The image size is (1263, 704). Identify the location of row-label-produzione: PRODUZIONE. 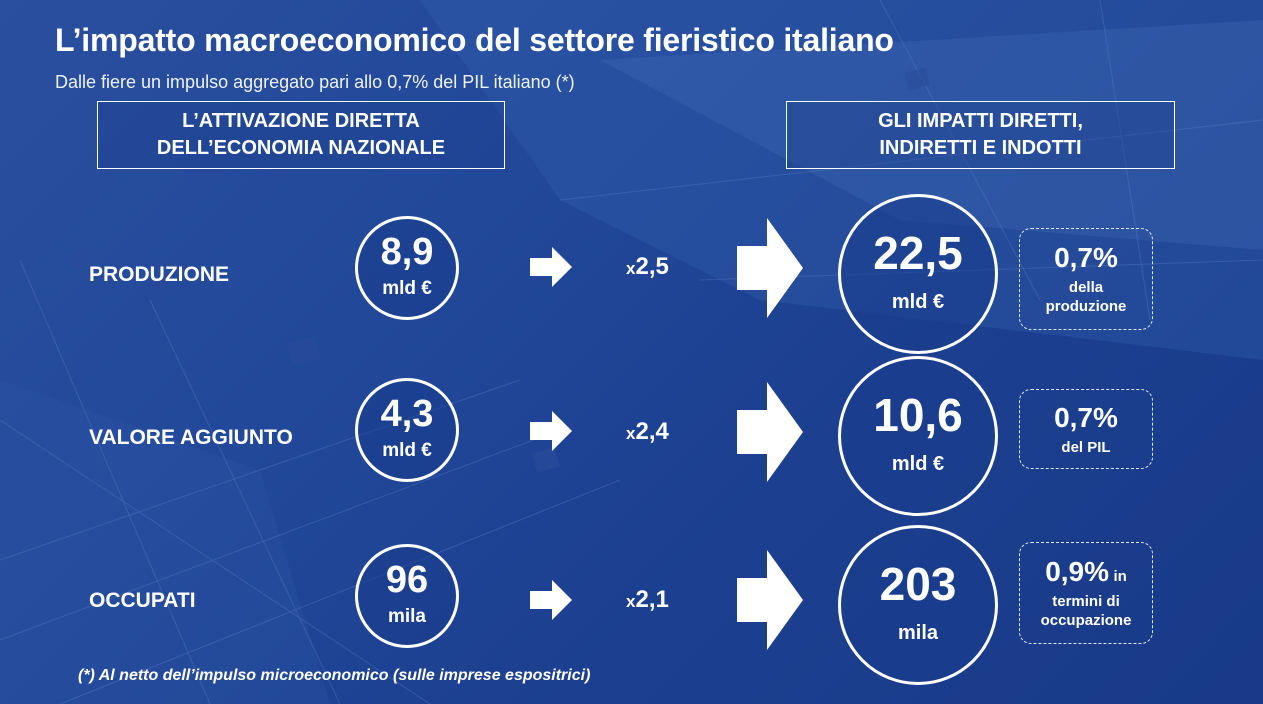
(159, 274).